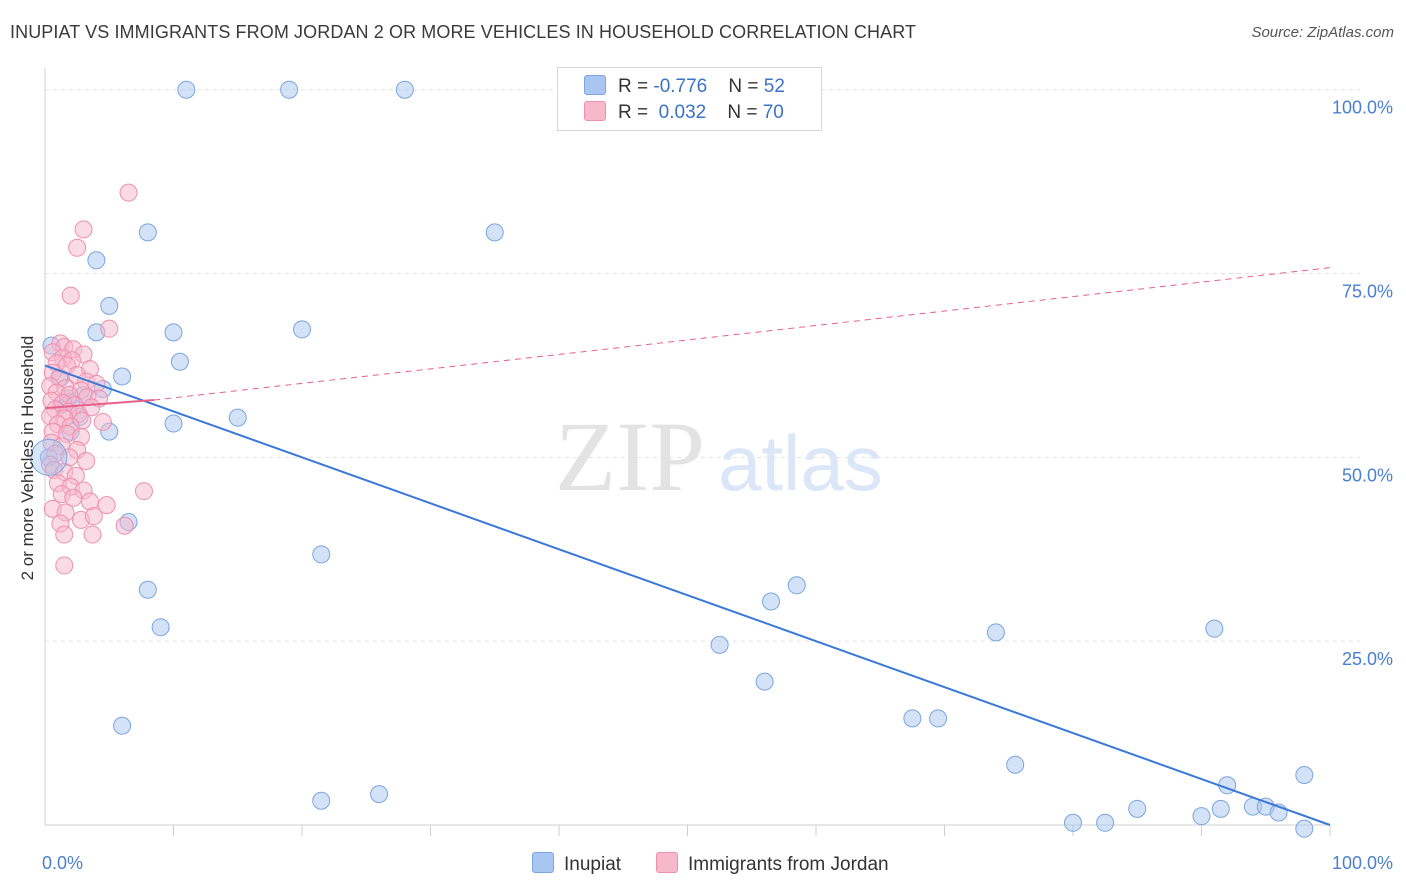  Describe the element at coordinates (595, 111) in the screenshot. I see `legend-swatch-jordan` at that location.